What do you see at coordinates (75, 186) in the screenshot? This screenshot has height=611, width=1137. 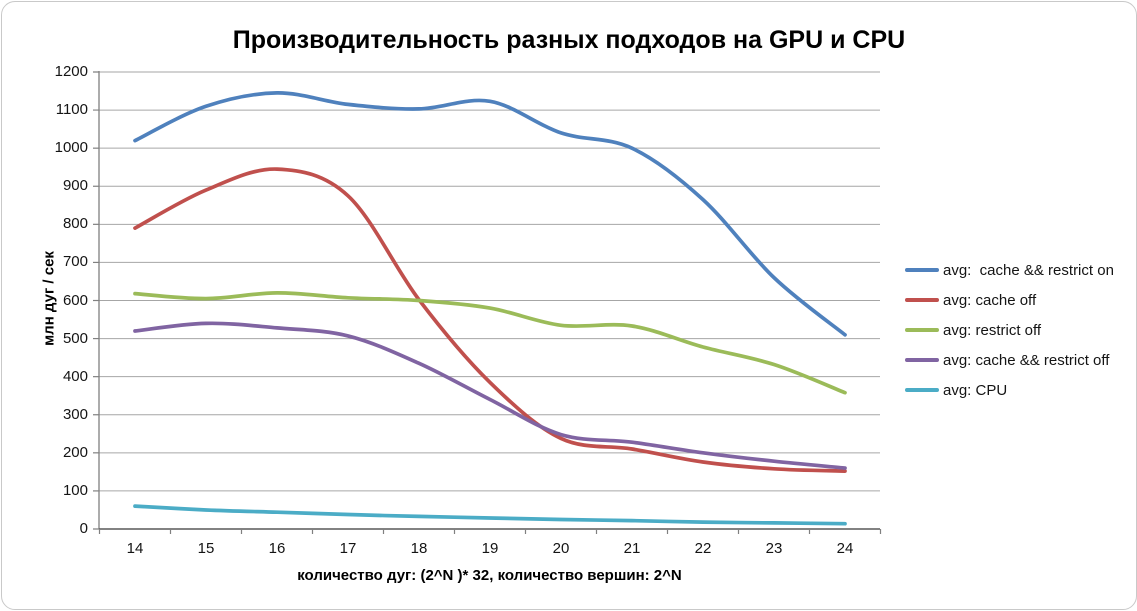 I see `y-tick-label: 900` at bounding box center [75, 186].